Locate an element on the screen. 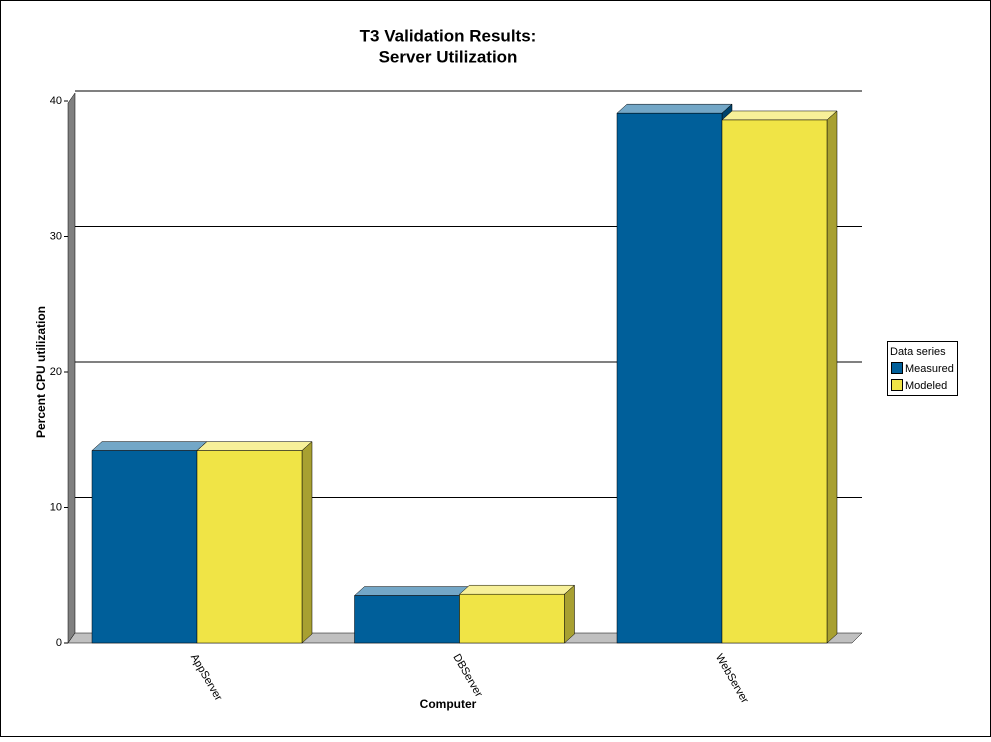  y-axis-label: Percent CPU utilization is located at coordinates (41, 372).